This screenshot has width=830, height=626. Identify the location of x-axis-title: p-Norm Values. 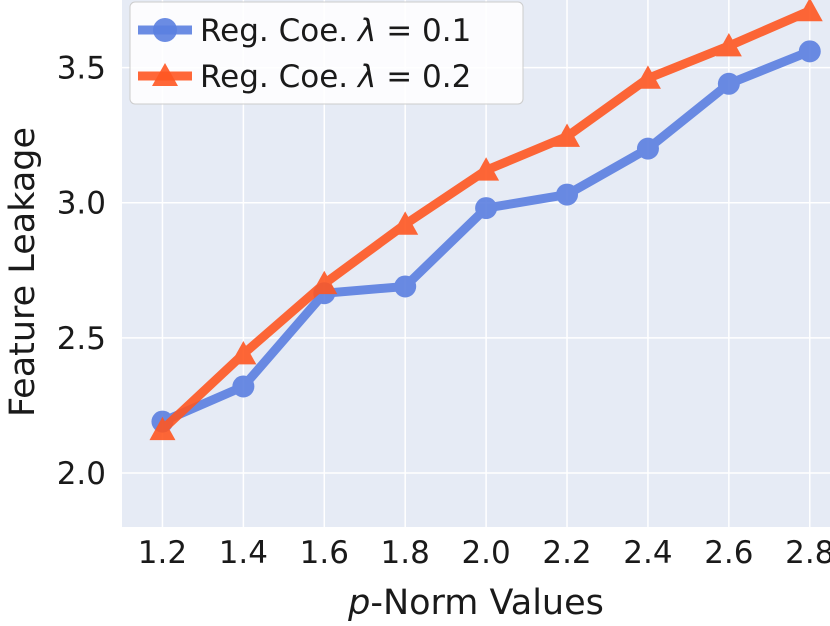
(475, 603).